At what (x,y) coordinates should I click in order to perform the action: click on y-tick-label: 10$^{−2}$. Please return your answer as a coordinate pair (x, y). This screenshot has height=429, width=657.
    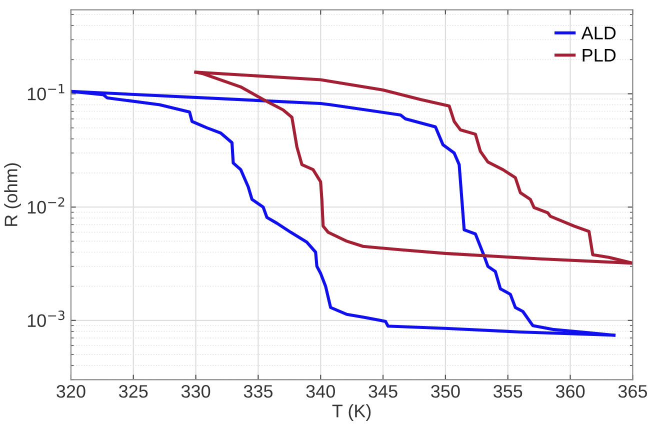
    Looking at the image, I should click on (46, 205).